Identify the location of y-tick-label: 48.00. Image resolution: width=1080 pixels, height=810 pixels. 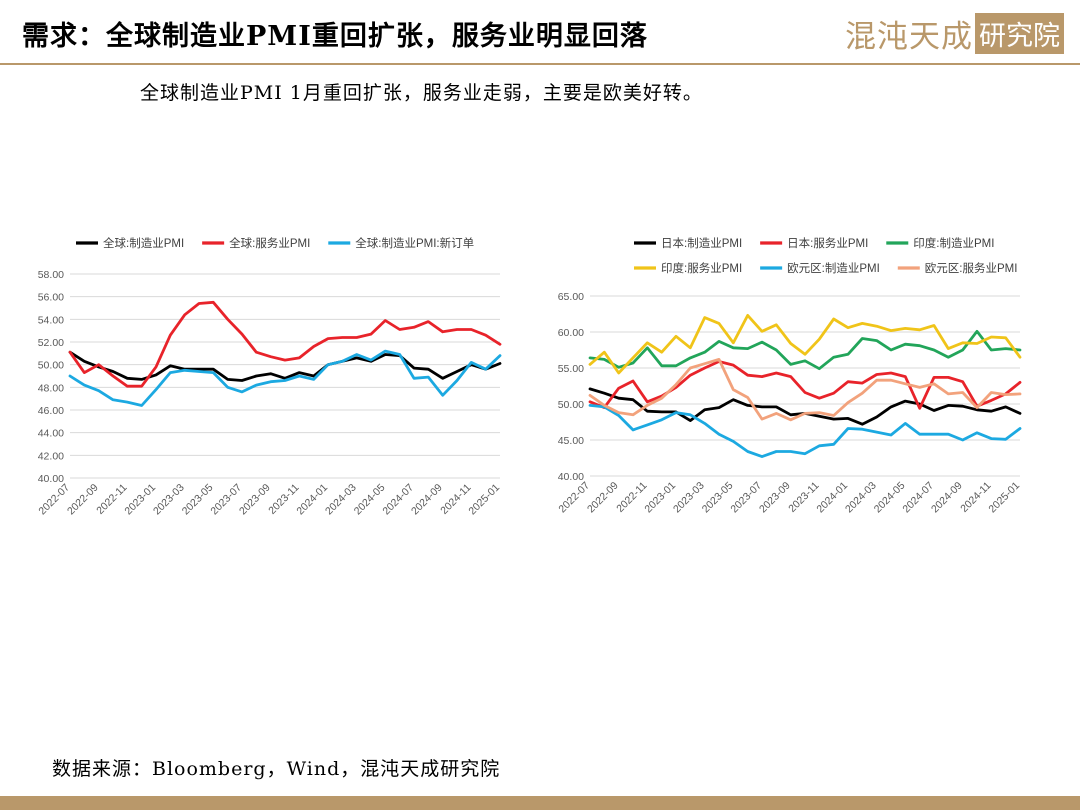
(51, 388).